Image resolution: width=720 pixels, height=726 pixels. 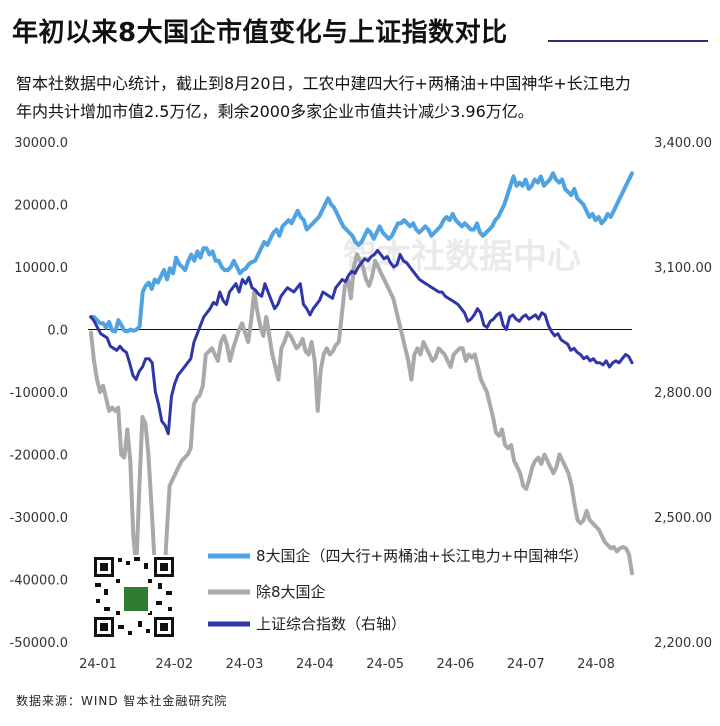 What do you see at coordinates (245, 664) in the screenshot?
I see `x-axis-tick-label: 24-03` at bounding box center [245, 664].